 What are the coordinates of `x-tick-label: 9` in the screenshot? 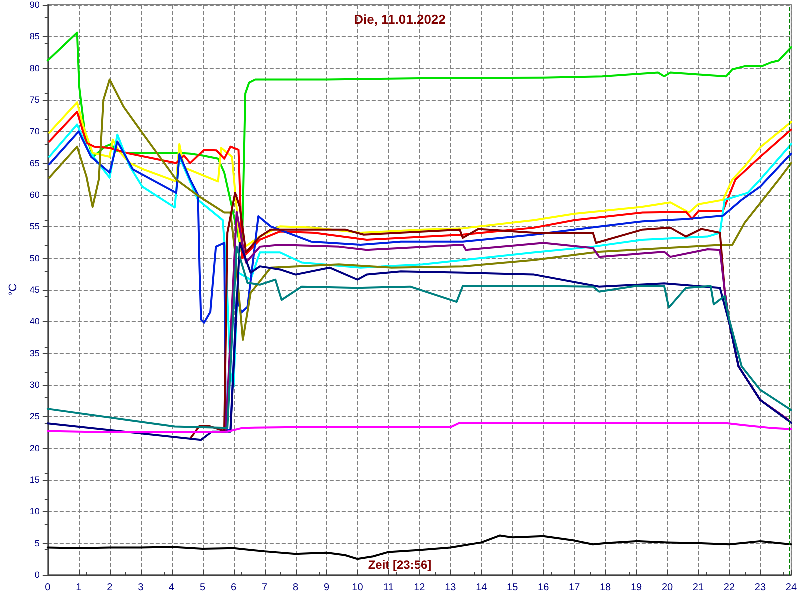 It's located at (327, 588).